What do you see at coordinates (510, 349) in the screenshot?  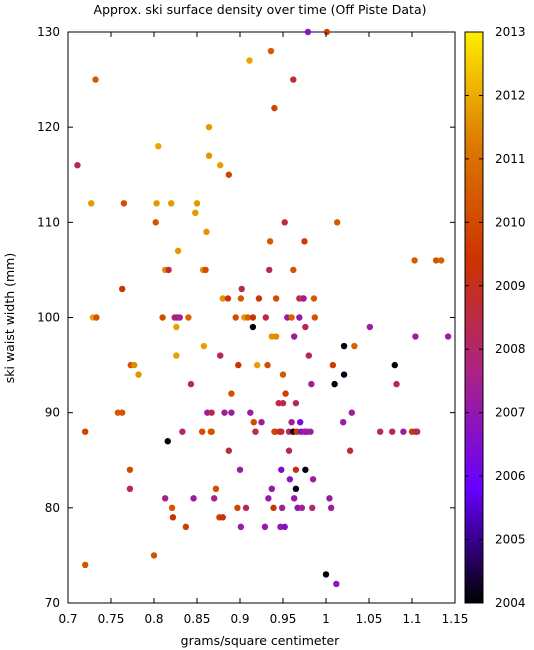 I see `colorbar-tick-label: 2008` at bounding box center [510, 349].